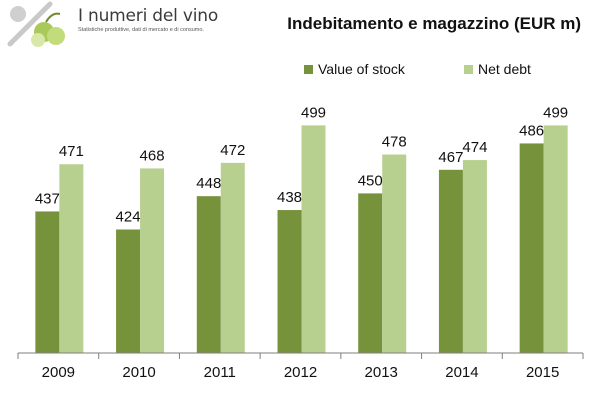 The image size is (599, 406). What do you see at coordinates (148, 16) in the screenshot?
I see `logo-title: I numeri del vino` at bounding box center [148, 16].